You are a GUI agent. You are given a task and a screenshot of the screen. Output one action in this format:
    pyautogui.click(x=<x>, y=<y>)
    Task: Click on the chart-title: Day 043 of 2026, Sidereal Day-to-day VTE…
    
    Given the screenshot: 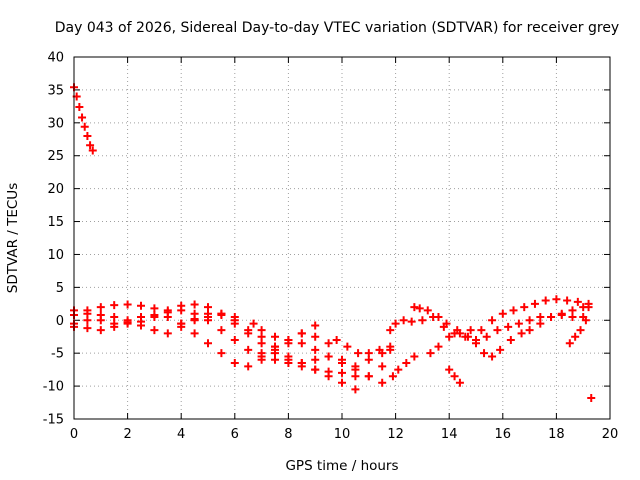 What is the action you would take?
    pyautogui.click(x=337, y=28)
    